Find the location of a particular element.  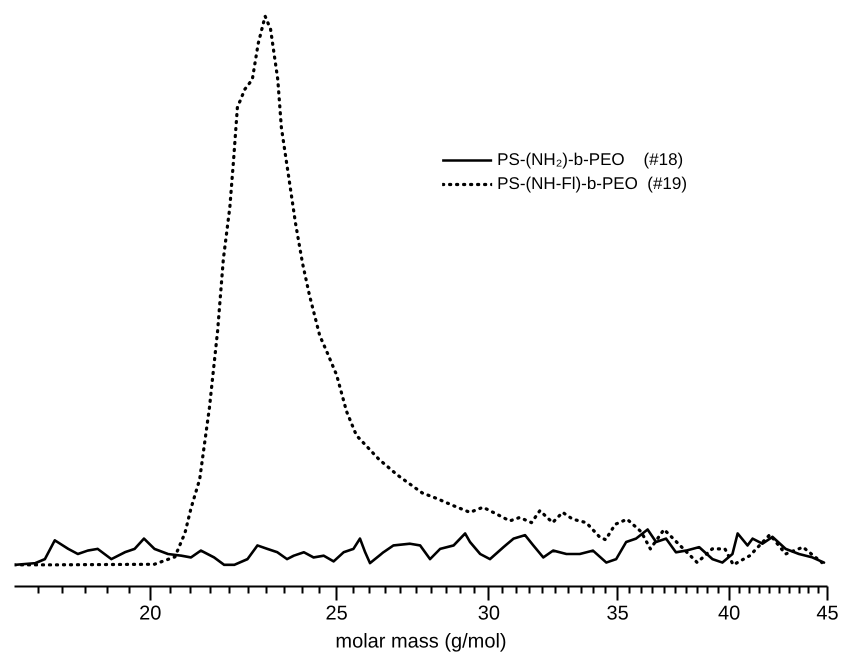

x-axis-title: molar mass (g/mol) is located at coordinates (421, 641).